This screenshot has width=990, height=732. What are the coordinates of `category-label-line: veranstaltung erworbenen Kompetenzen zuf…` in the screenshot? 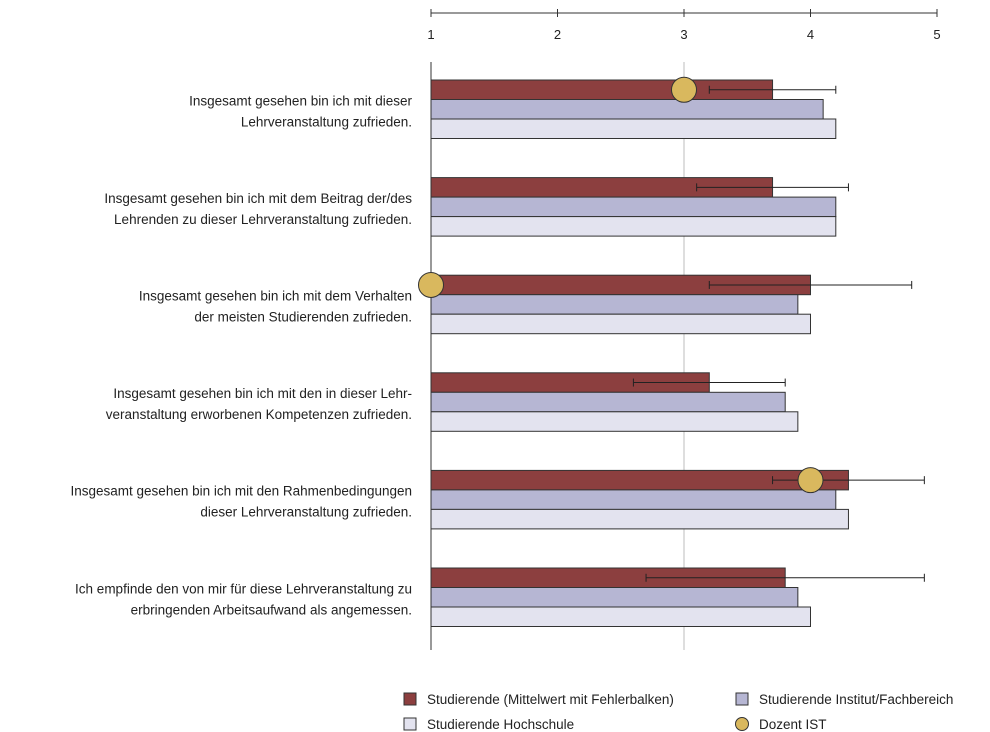 It's located at (259, 414).